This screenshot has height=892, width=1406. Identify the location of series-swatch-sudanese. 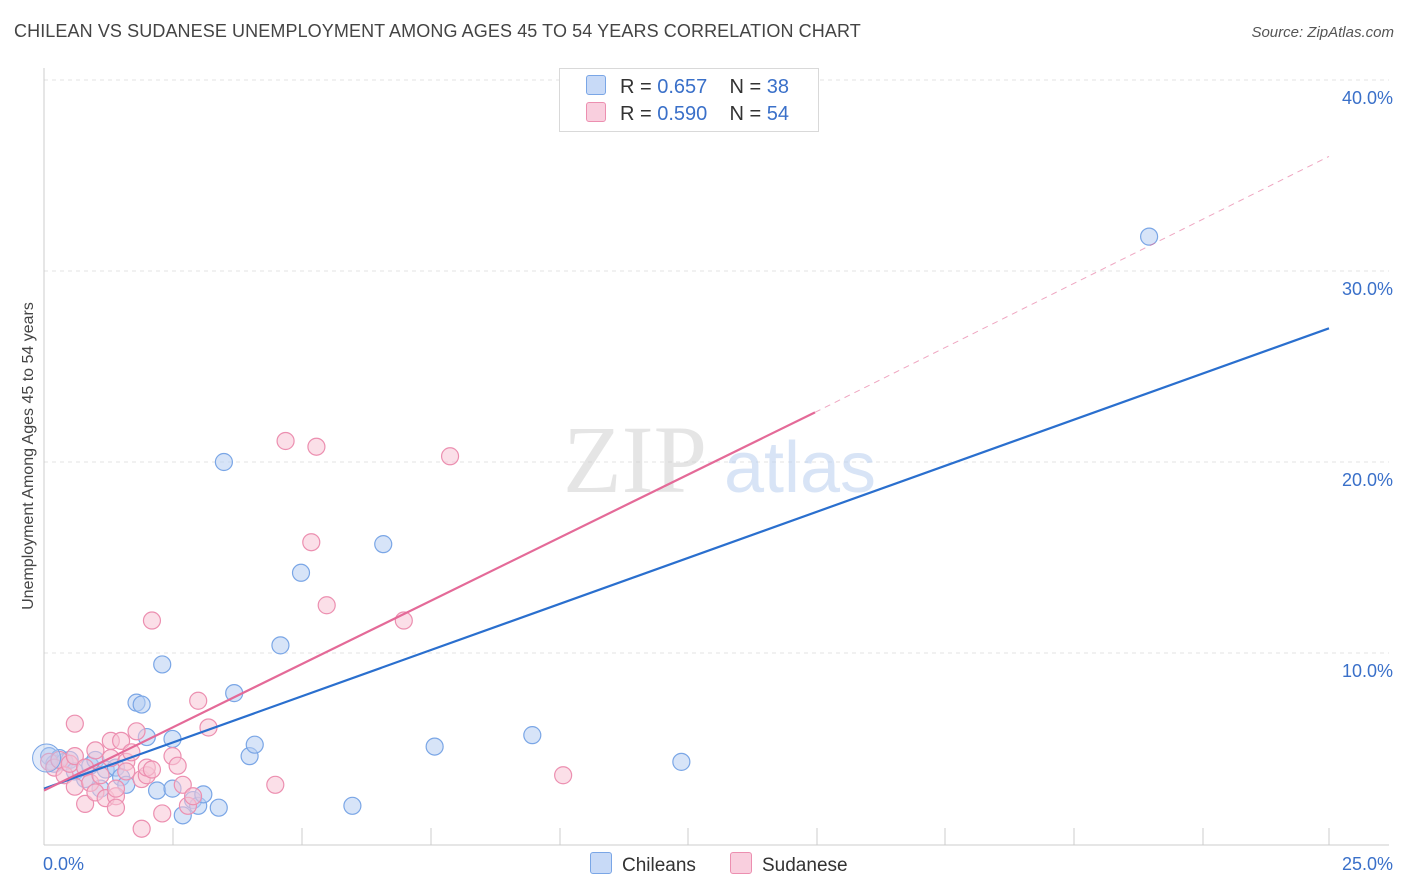
(741, 863).